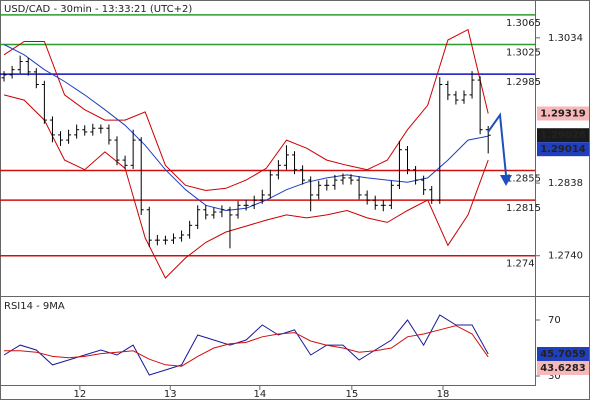  Describe the element at coordinates (34, 306) in the screenshot. I see `rsi-title: RSI14 - 9MA` at that location.